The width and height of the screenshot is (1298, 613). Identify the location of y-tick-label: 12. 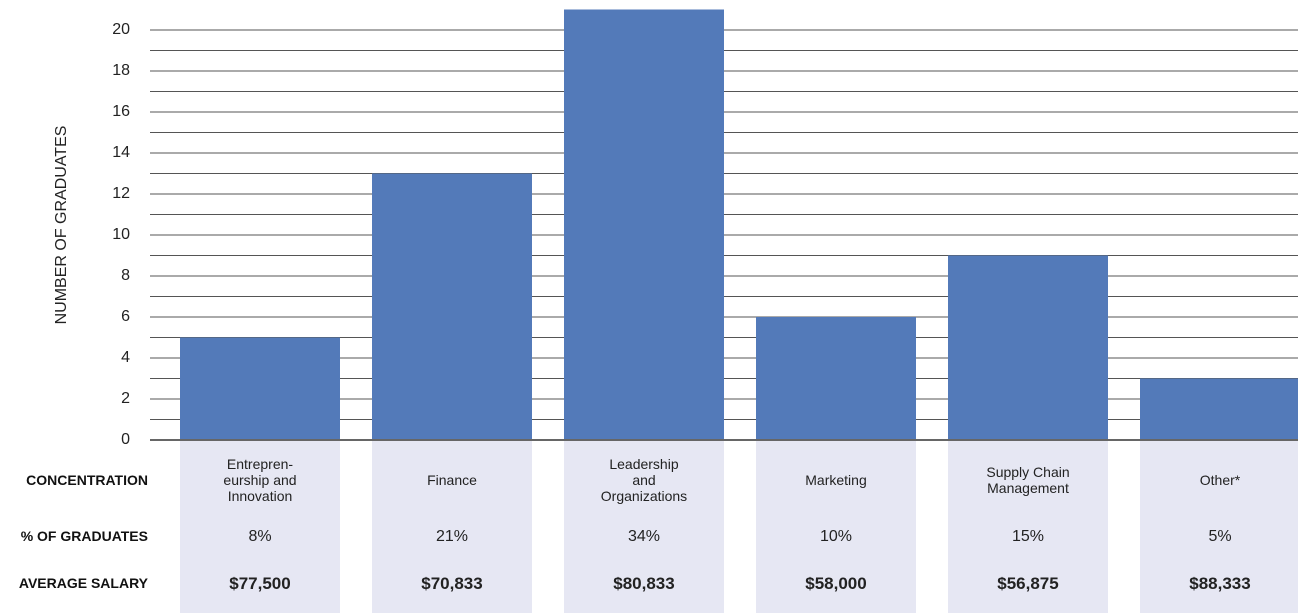
(121, 193).